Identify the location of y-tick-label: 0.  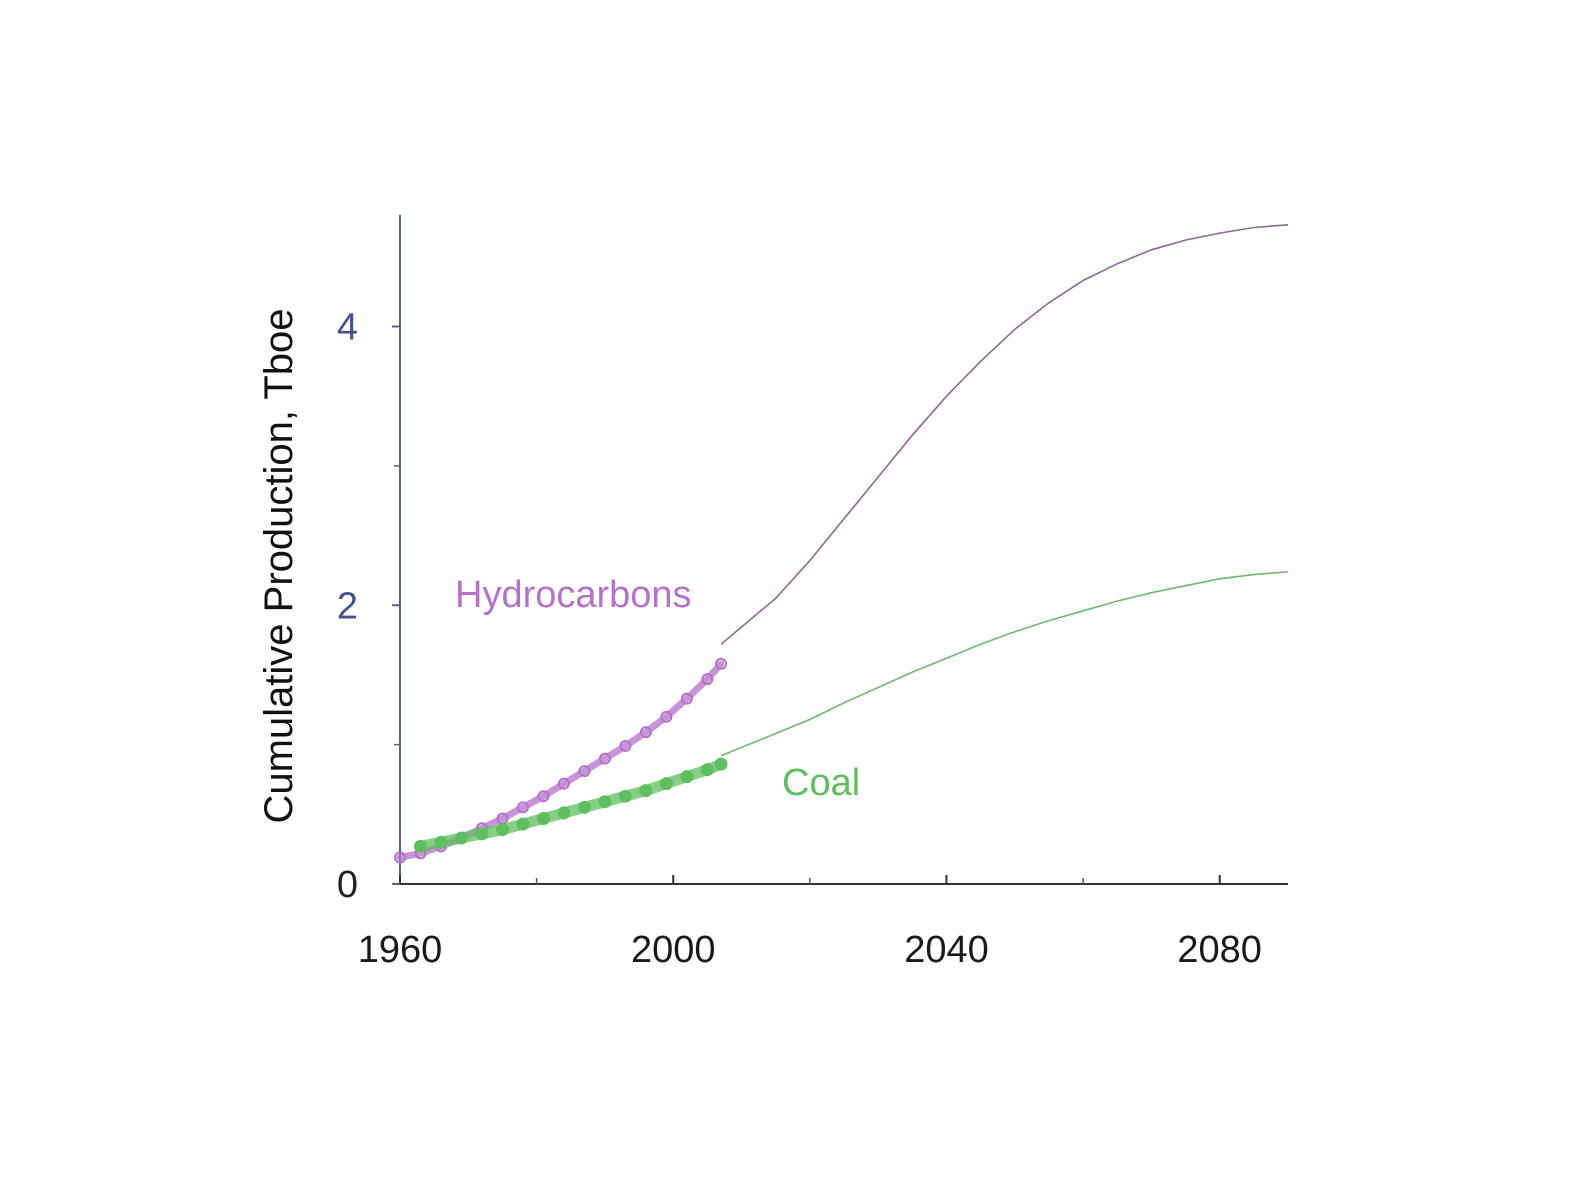
(347, 885).